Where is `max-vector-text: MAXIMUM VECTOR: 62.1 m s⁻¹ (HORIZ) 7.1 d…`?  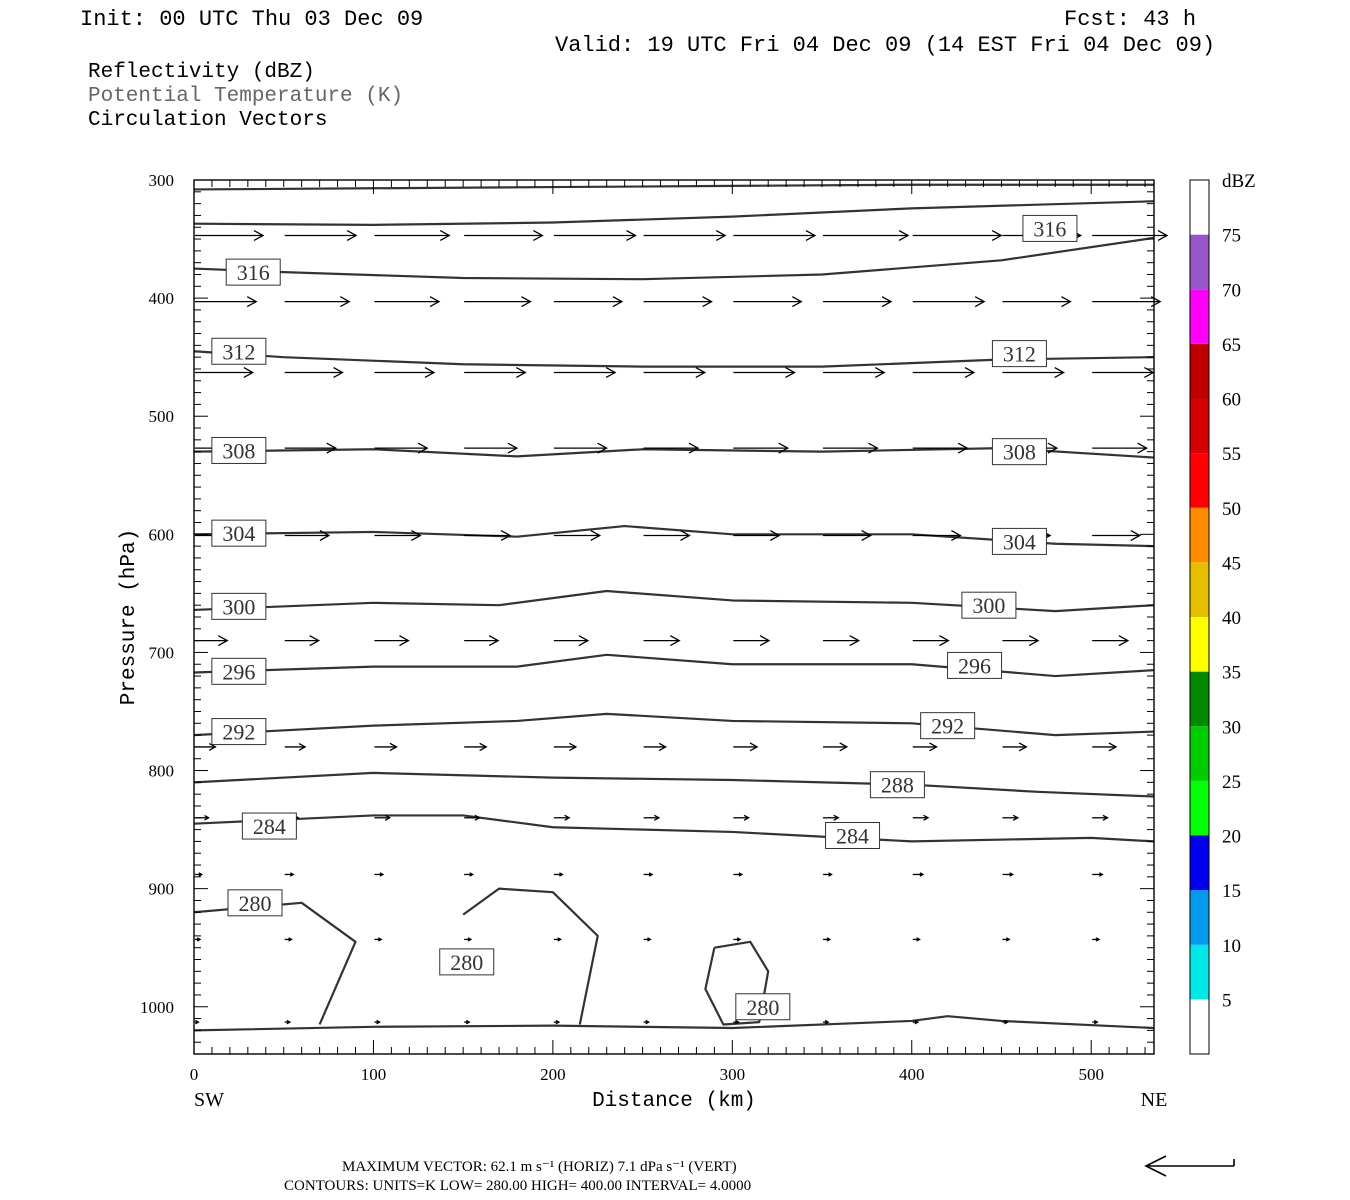
max-vector-text: MAXIMUM VECTOR: 62.1 m s⁻¹ (HORIZ) 7.1 d… is located at coordinates (539, 1167).